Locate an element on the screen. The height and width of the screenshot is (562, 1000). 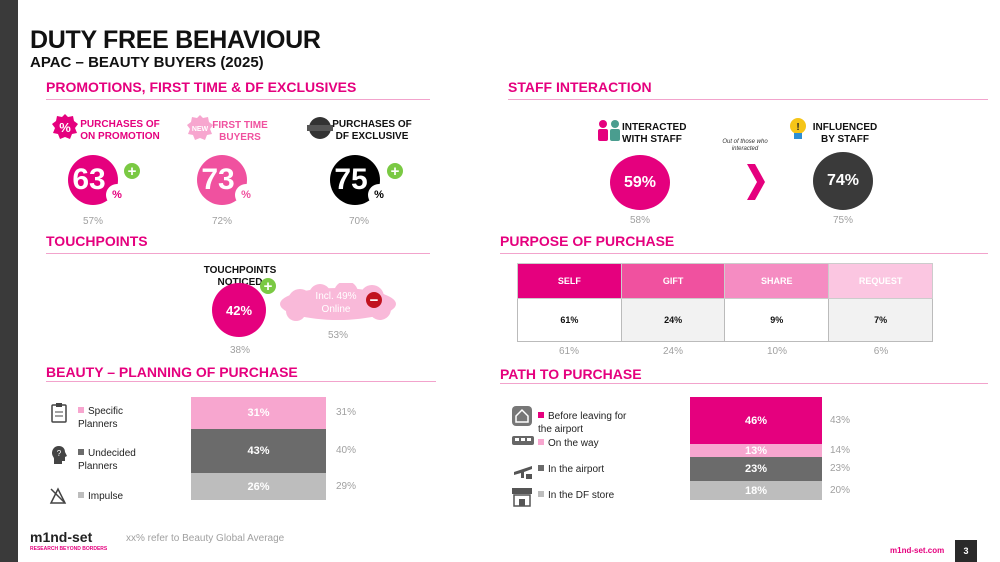
planning-label: Impulse is located at coordinates (106, 496).